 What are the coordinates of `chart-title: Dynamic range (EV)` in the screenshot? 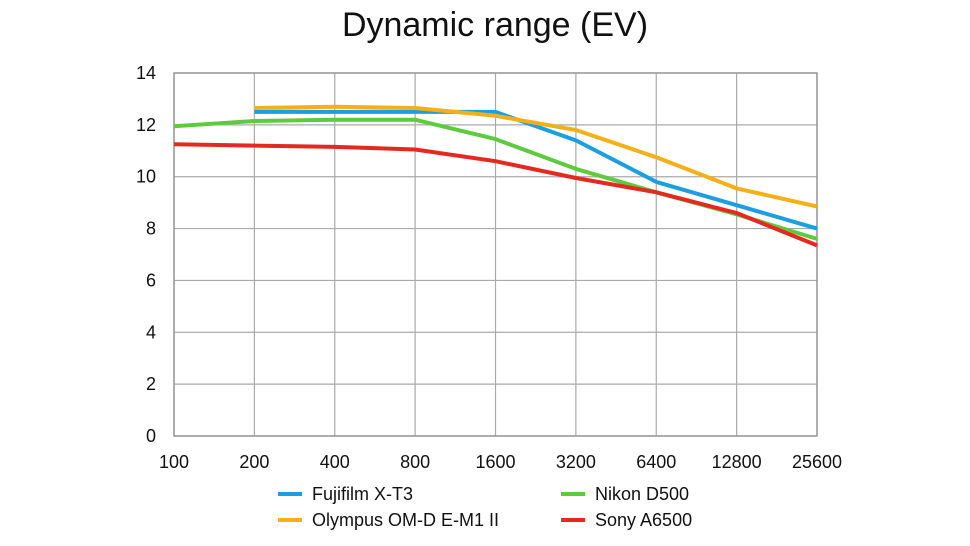 It's located at (495, 25).